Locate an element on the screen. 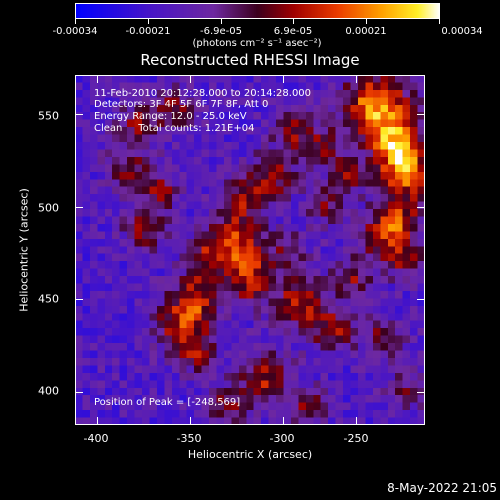 The image size is (500, 500). colorbar-tick-label: 0.00034 is located at coordinates (462, 31).